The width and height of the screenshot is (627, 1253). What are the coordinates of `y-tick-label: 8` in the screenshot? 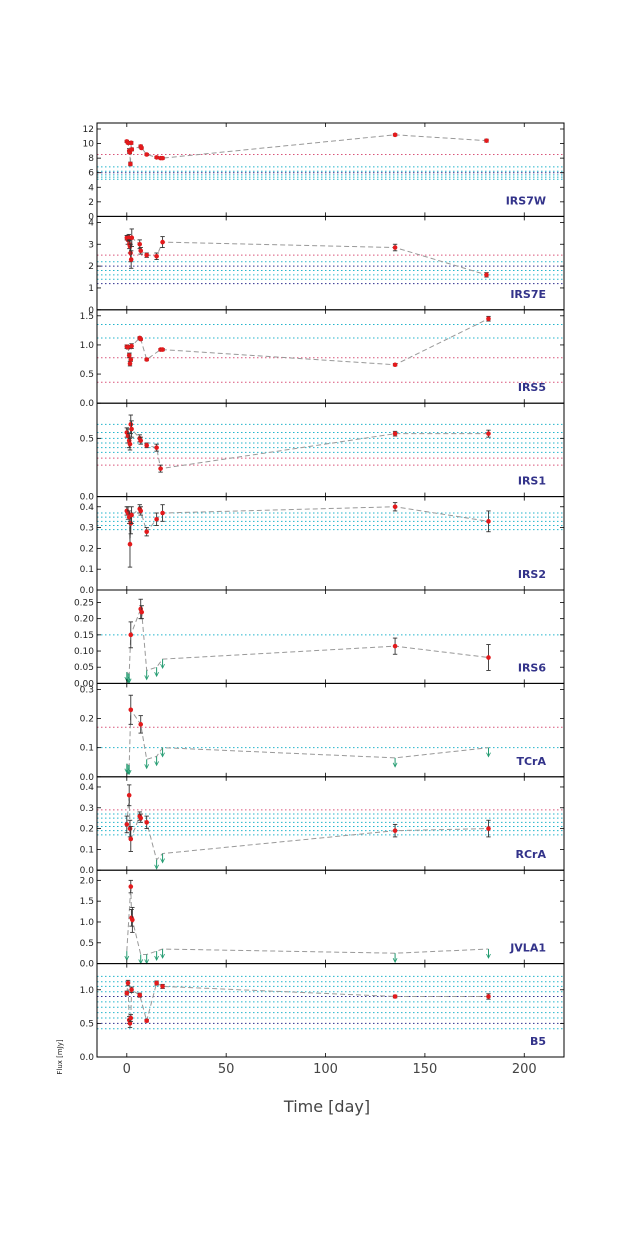 It's located at (91, 159).